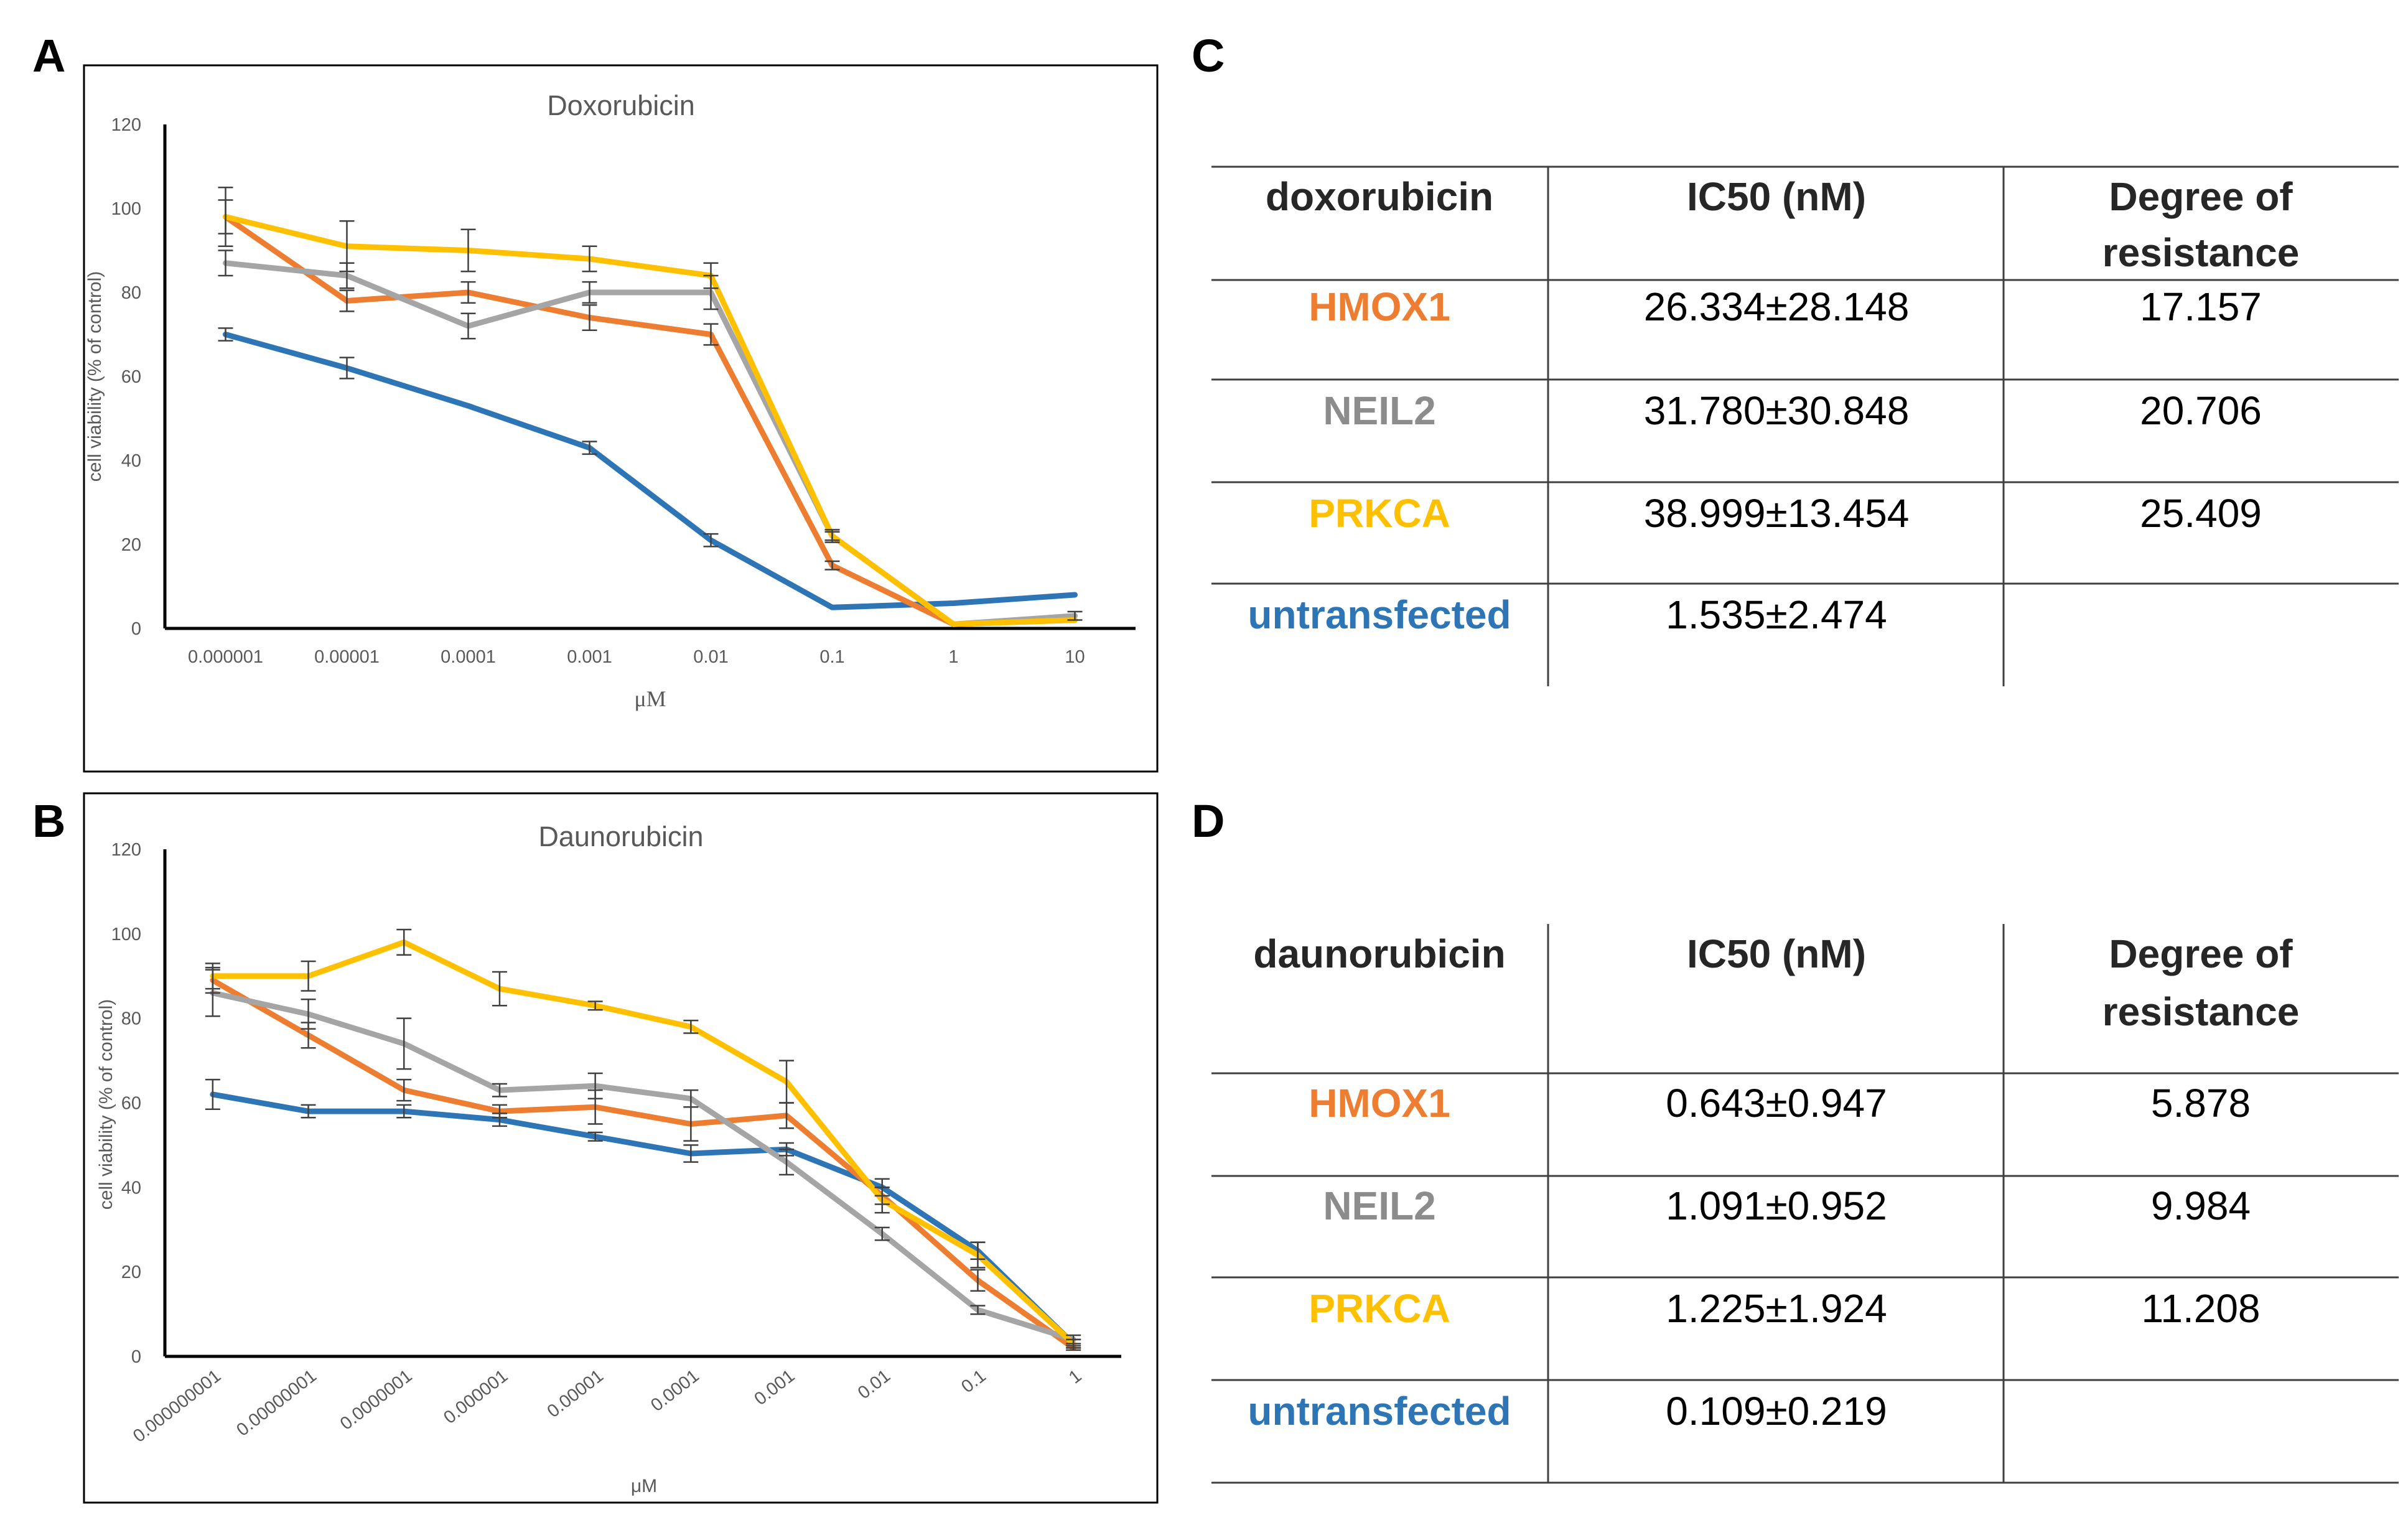 The width and height of the screenshot is (2408, 1525). Describe the element at coordinates (1379, 1309) in the screenshot. I see `table-d-row-name: PRKCA` at that location.